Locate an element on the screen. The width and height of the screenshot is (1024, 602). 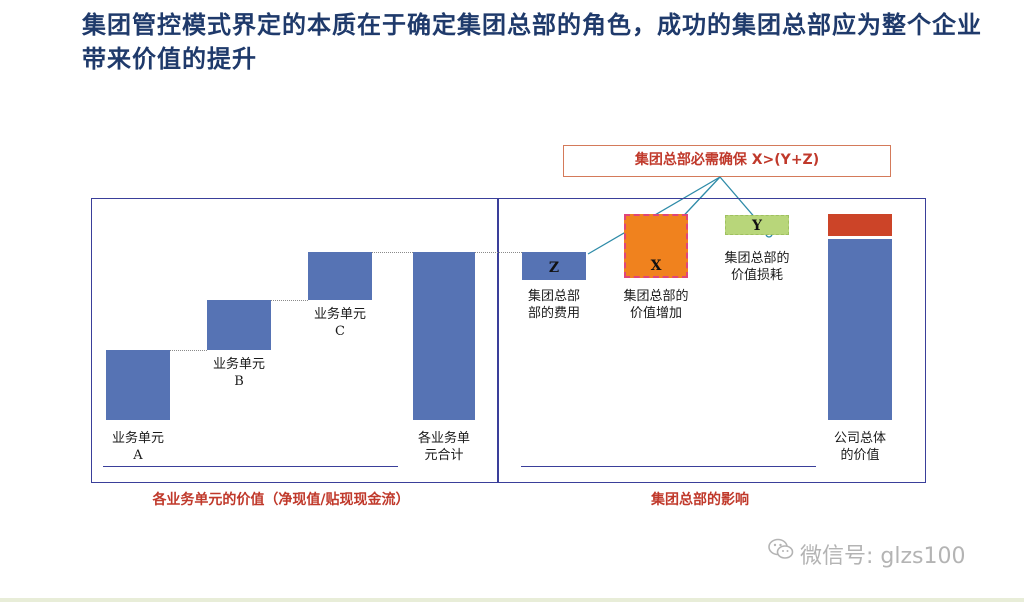
left-caption: 各业务单元的价值（净现值/贴现现金流） is located at coordinates (281, 500).